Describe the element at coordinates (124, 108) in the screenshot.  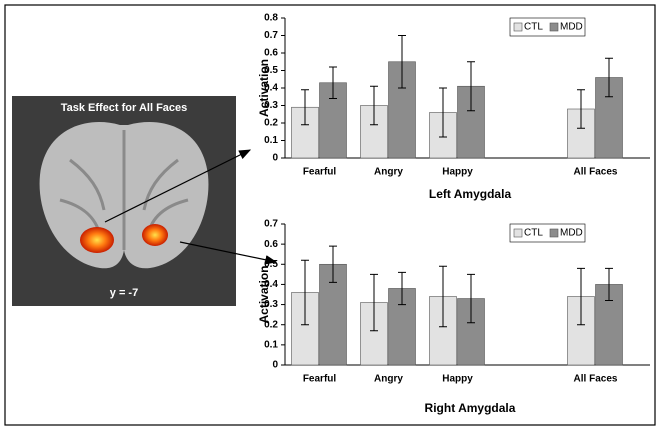
I see `brain-title: Task Effect for All Faces` at that location.